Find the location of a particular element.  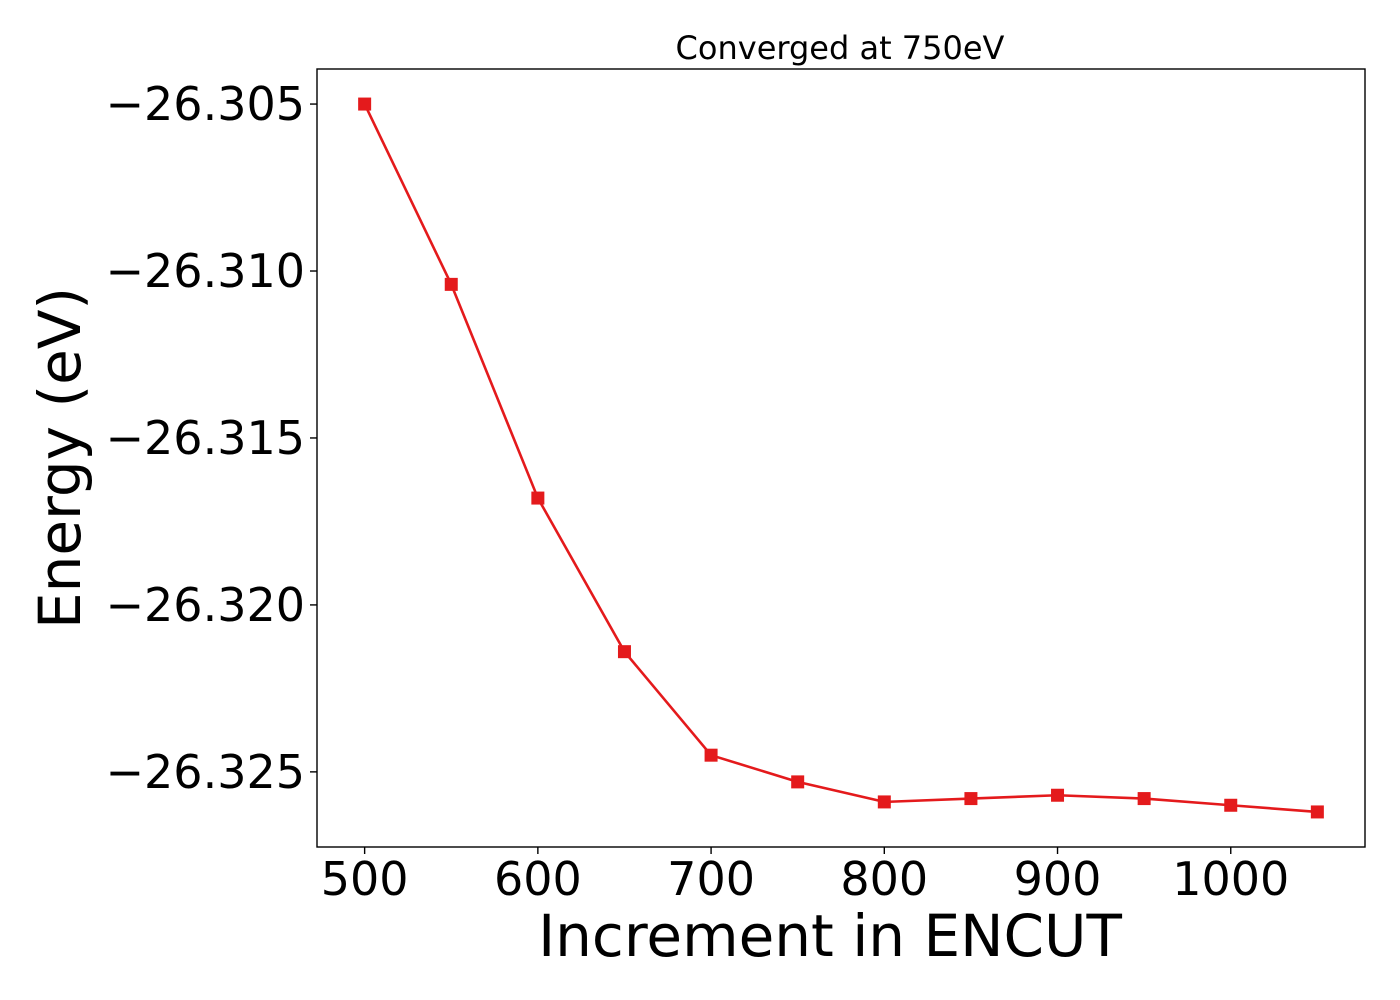

x-tick-label: 500 is located at coordinates (365, 879).